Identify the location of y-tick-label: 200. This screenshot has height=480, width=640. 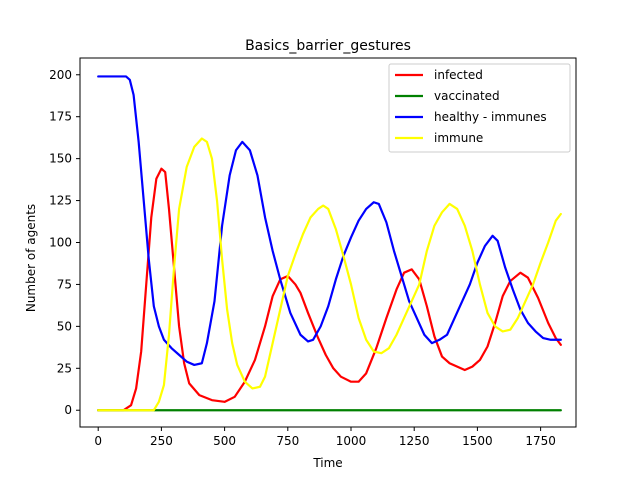
(60, 75).